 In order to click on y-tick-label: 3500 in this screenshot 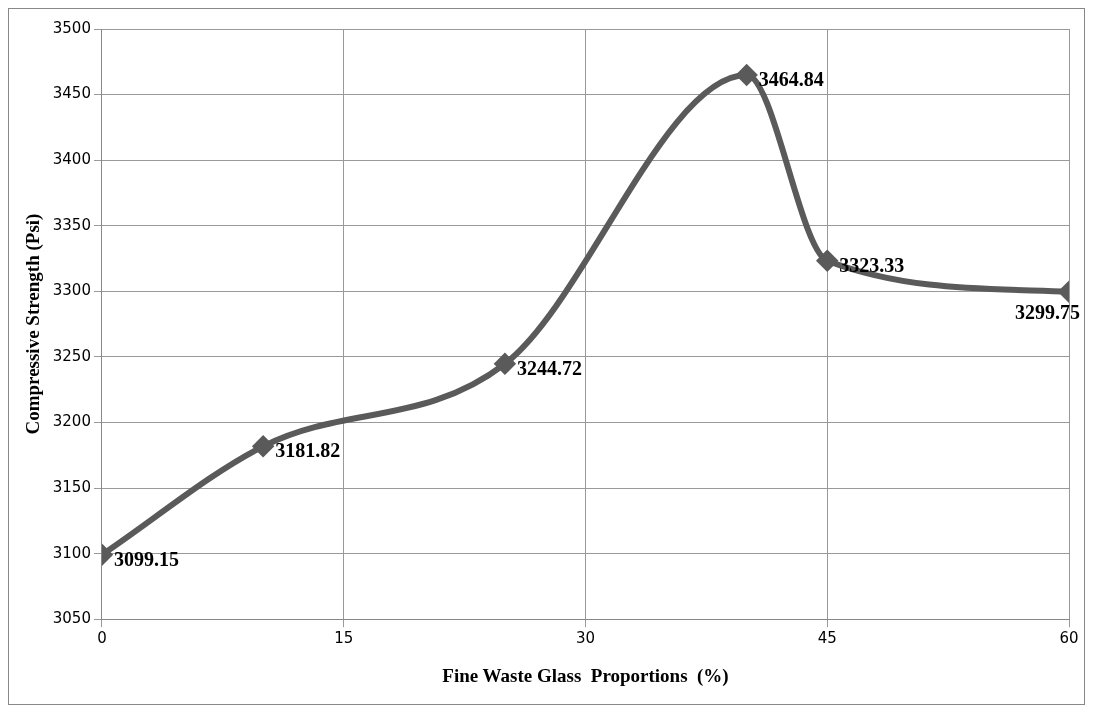, I will do `click(71, 27)`.